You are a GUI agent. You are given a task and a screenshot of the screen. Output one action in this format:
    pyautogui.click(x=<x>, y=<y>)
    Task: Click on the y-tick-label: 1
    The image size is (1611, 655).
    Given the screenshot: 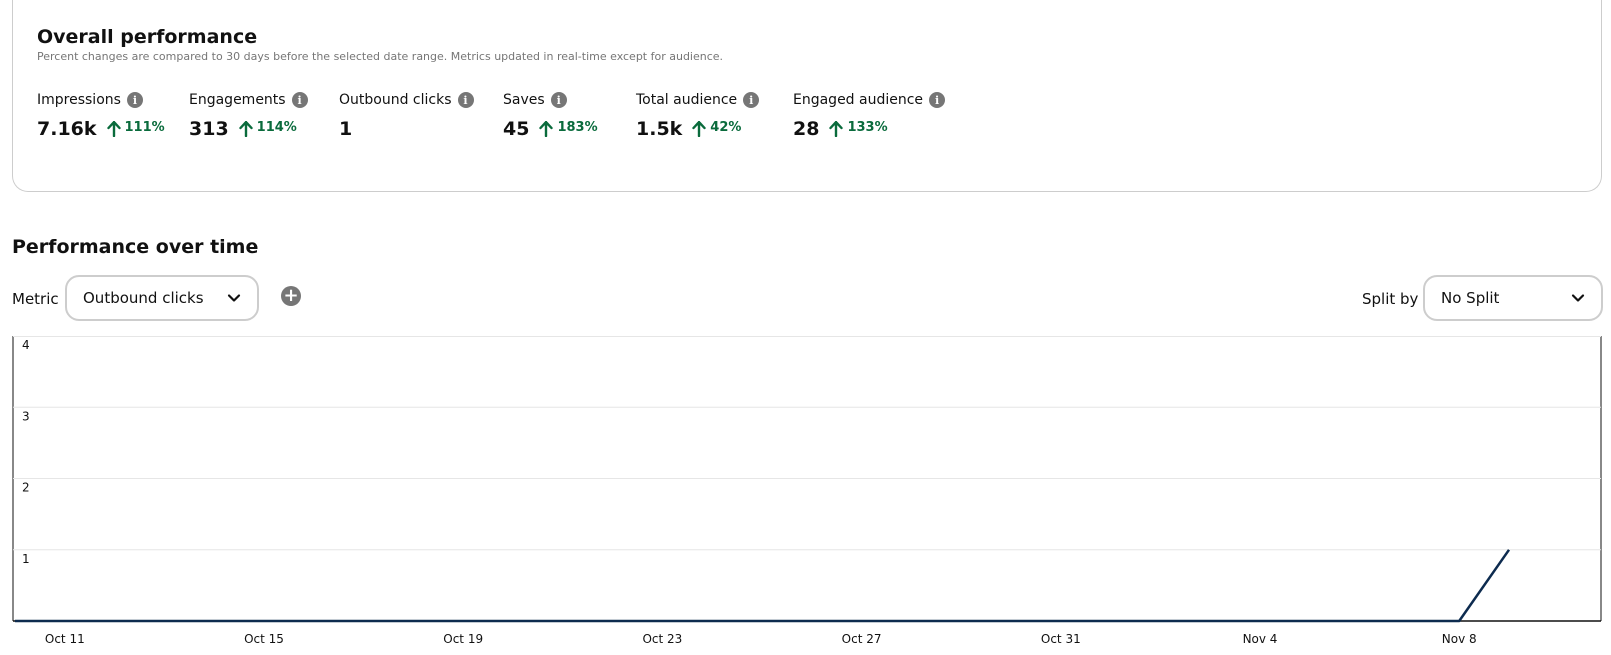 What is the action you would take?
    pyautogui.click(x=26, y=559)
    